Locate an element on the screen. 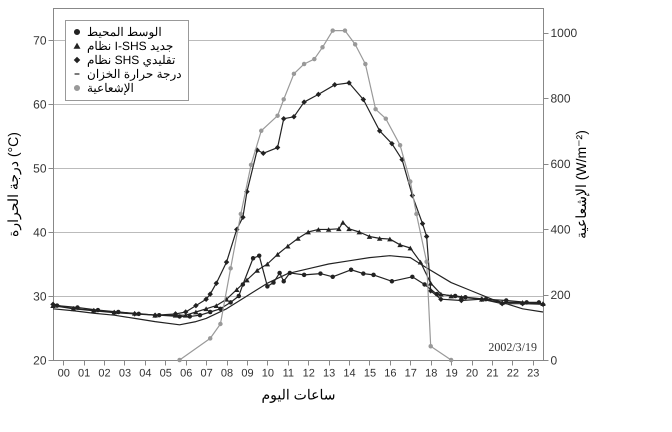 The image size is (672, 432). x-tick-label: 08 is located at coordinates (227, 374).